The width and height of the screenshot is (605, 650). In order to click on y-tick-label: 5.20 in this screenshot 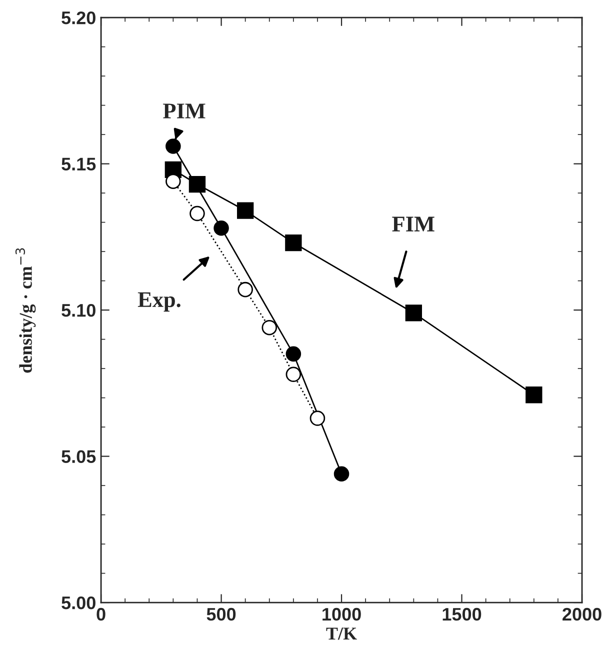, I will do `click(79, 17)`.